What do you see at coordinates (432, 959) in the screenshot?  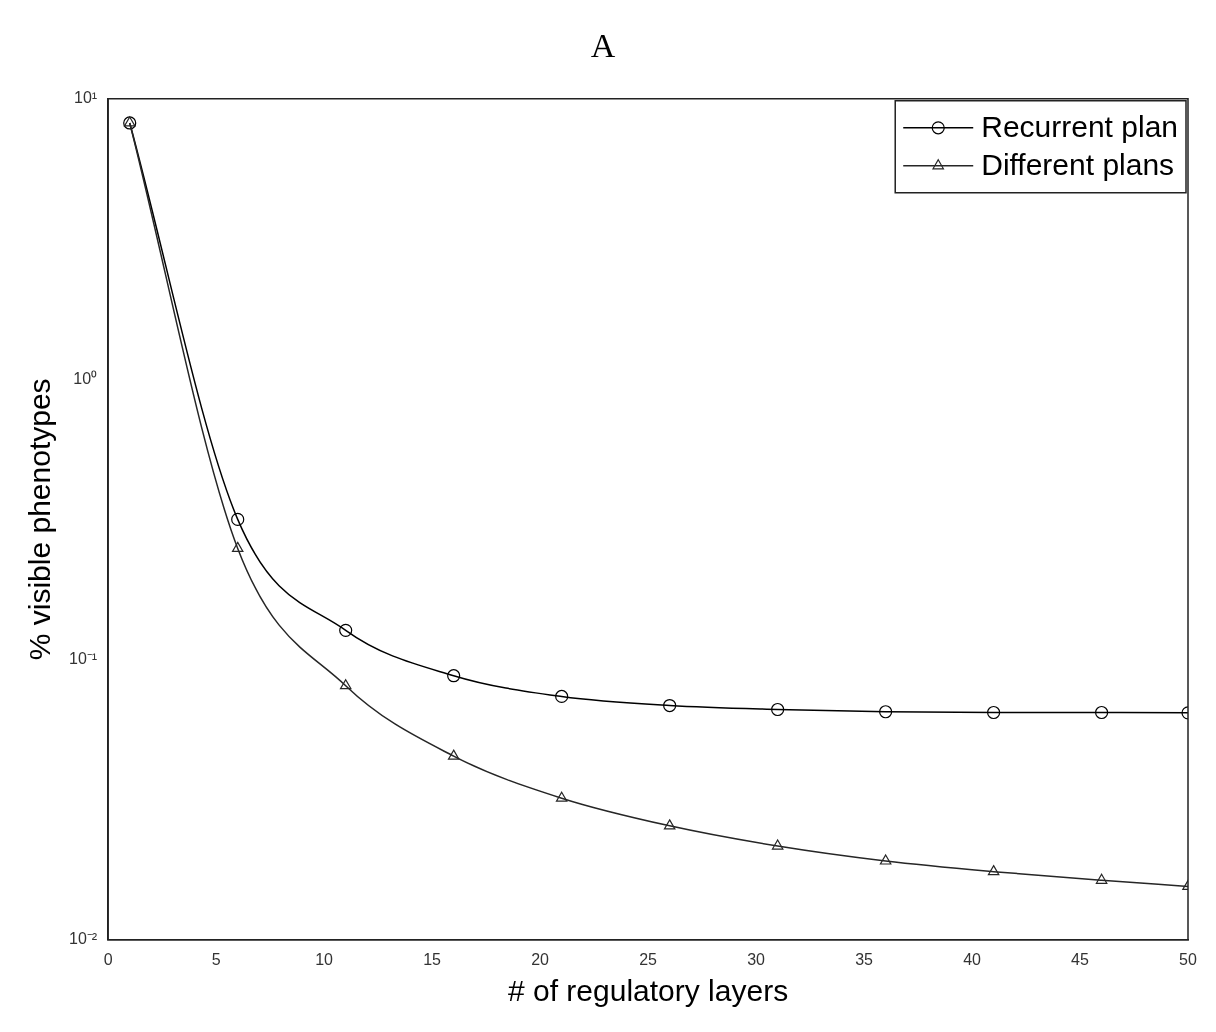 I see `x-tick-label: 15` at bounding box center [432, 959].